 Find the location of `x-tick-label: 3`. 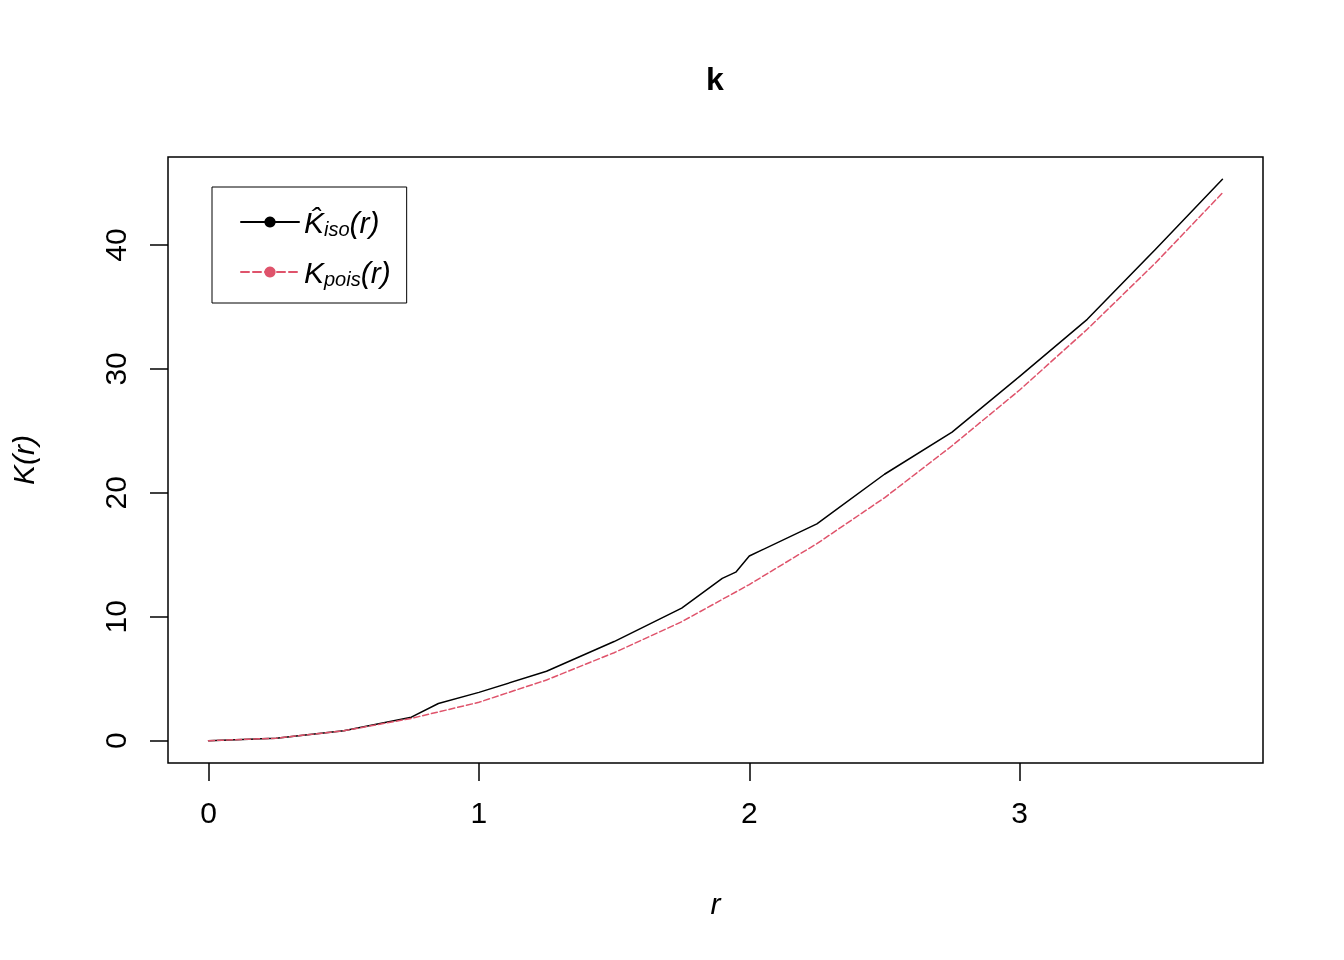

x-tick-label: 3 is located at coordinates (1020, 812).